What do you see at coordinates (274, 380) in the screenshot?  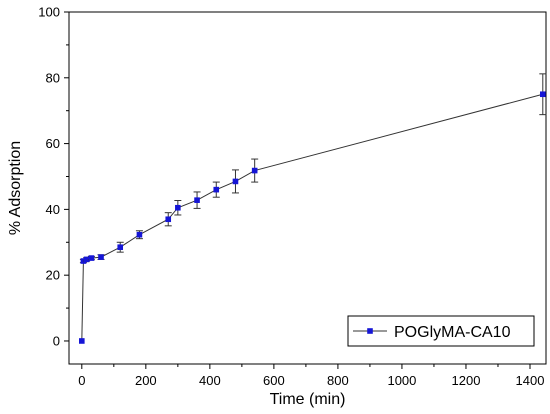 I see `x-tick-label: 600` at bounding box center [274, 380].